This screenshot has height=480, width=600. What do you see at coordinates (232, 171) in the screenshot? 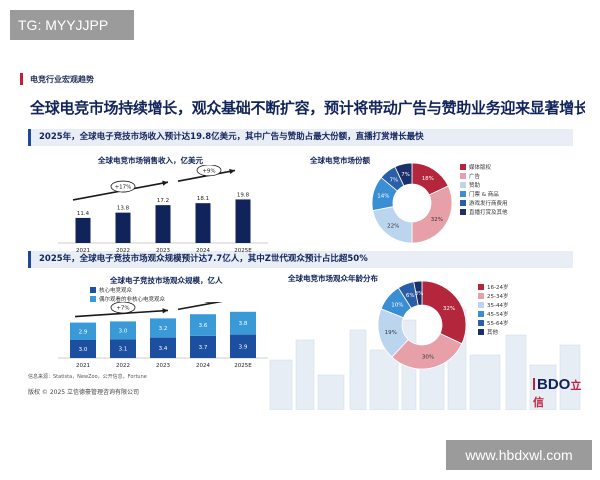
I see `revenue-growth-2-arrowhead` at bounding box center [232, 171].